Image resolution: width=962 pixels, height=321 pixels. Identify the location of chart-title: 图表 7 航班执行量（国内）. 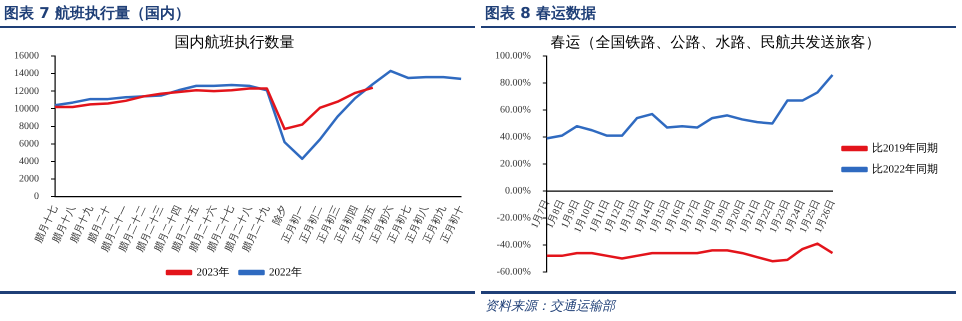
(237, 14).